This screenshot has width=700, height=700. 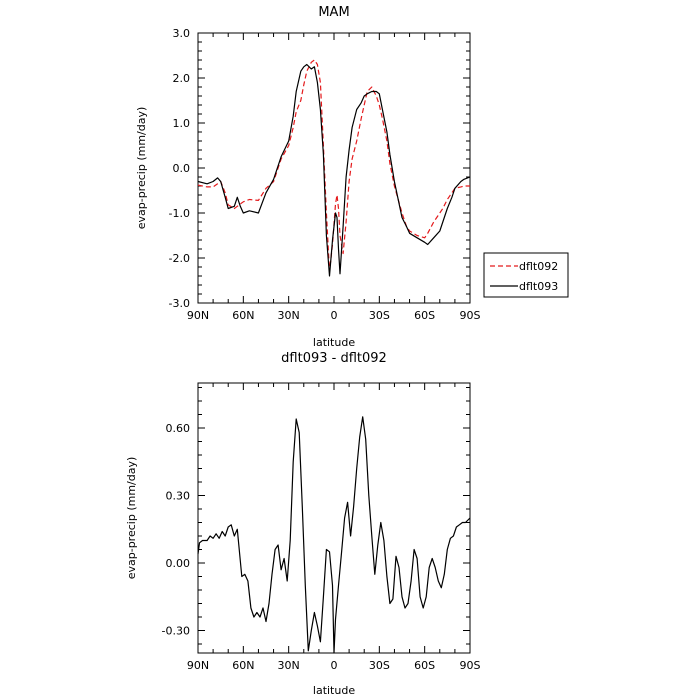 What do you see at coordinates (131, 518) in the screenshot?
I see `panel-bottom-ylabel: evap-precip (mm/day)` at bounding box center [131, 518].